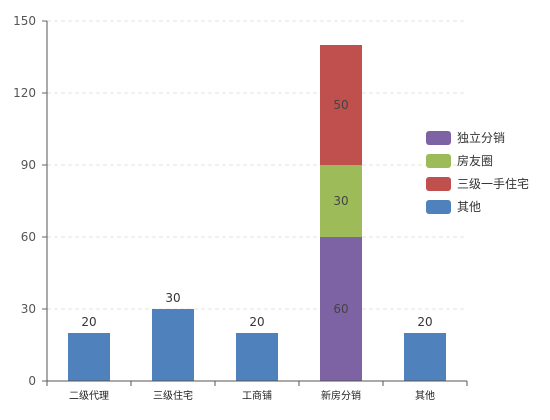 The height and width of the screenshot is (420, 550). Describe the element at coordinates (32, 381) in the screenshot. I see `y-tick-label-0: 0` at that location.